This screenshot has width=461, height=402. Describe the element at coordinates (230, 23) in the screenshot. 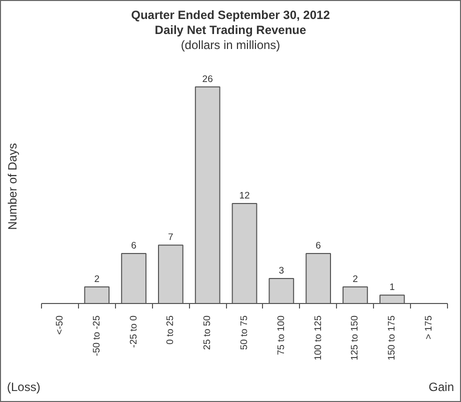

I see `chart-title: Quarter Ended September 30, 2012 Daily Net Trading Revenue` at that location.